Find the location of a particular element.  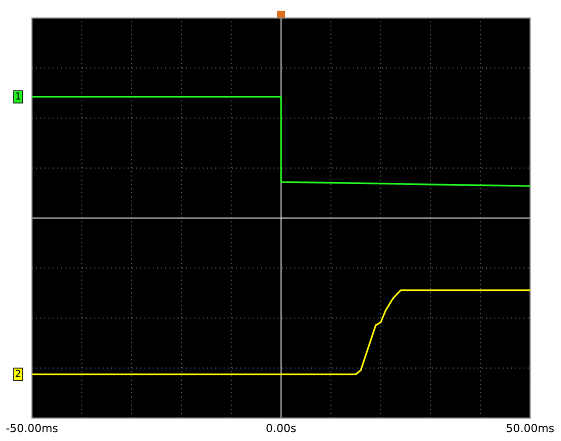

x-tick-label: 0.00s is located at coordinates (281, 428).